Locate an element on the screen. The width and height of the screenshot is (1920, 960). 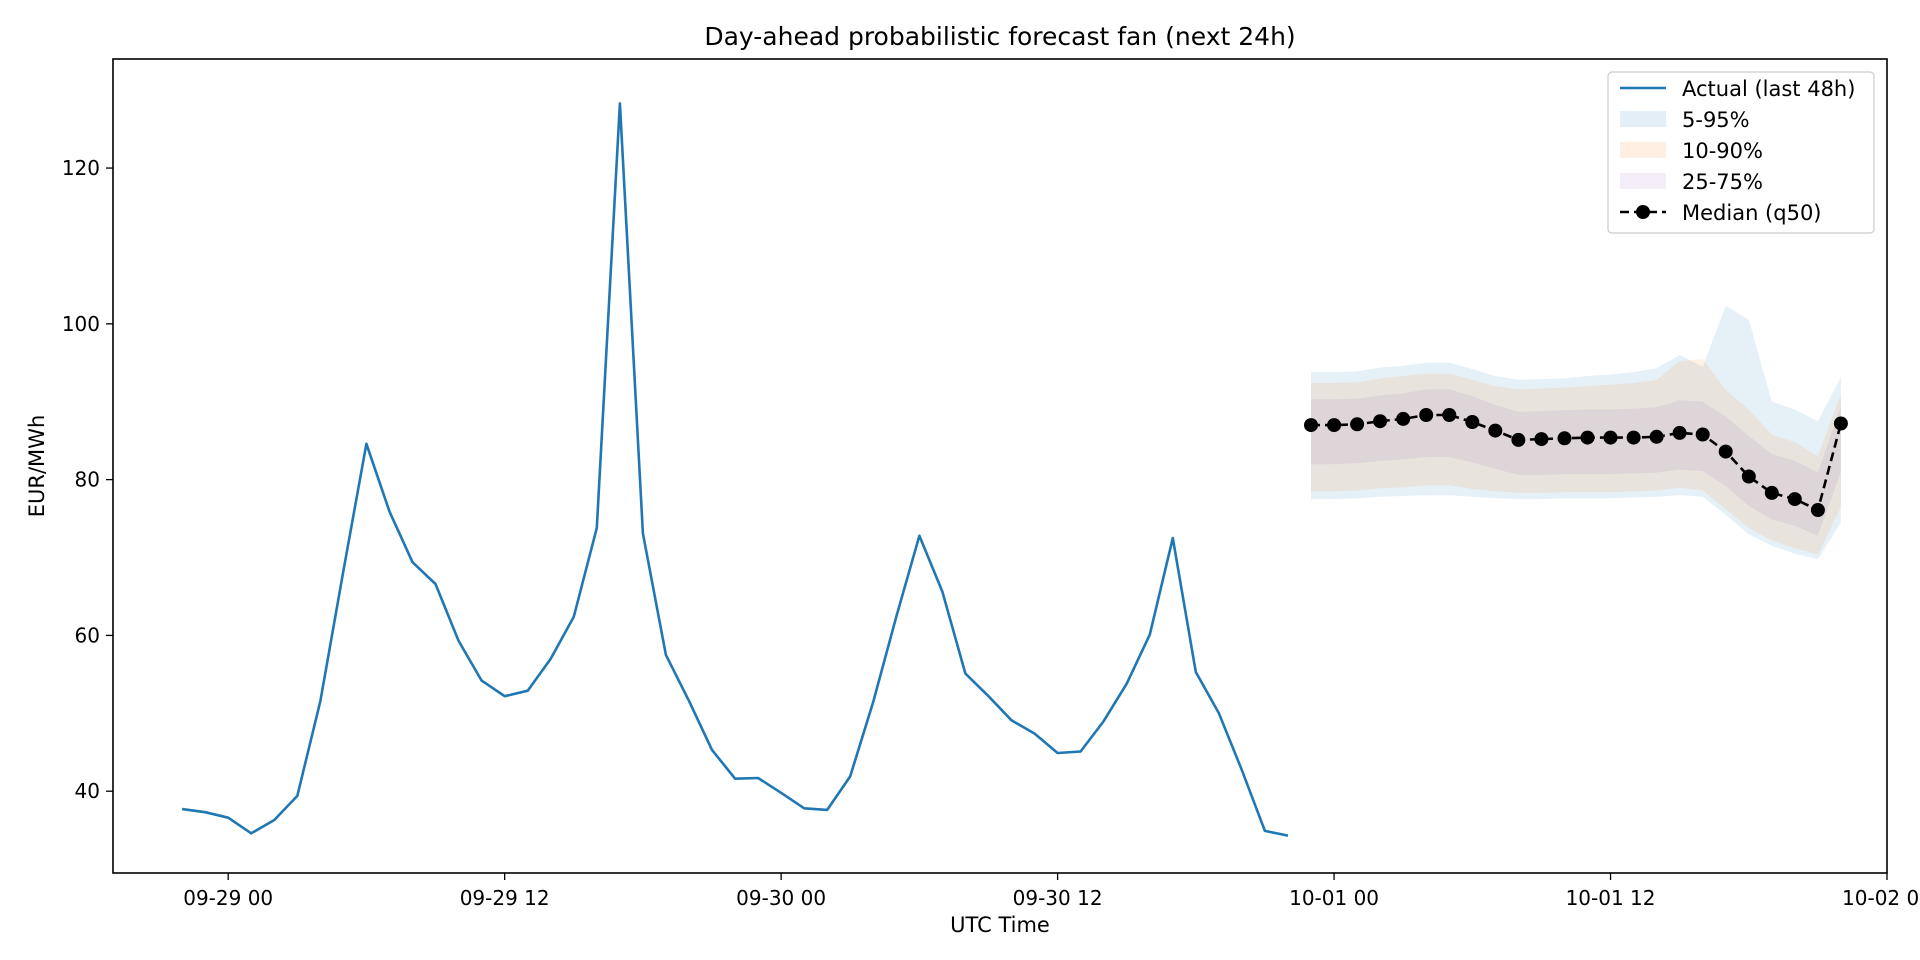
y-tick-label: 80 is located at coordinates (87, 480).